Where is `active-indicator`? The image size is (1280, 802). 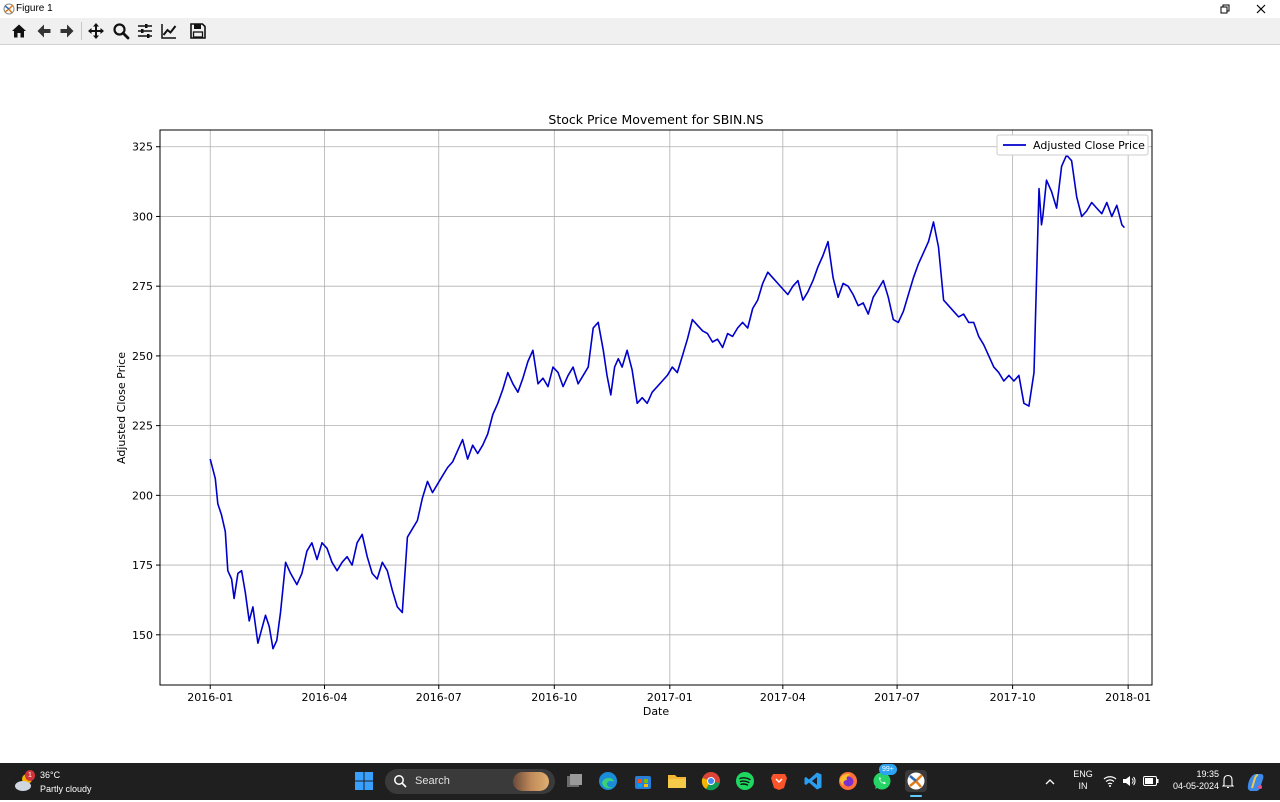 active-indicator is located at coordinates (916, 796).